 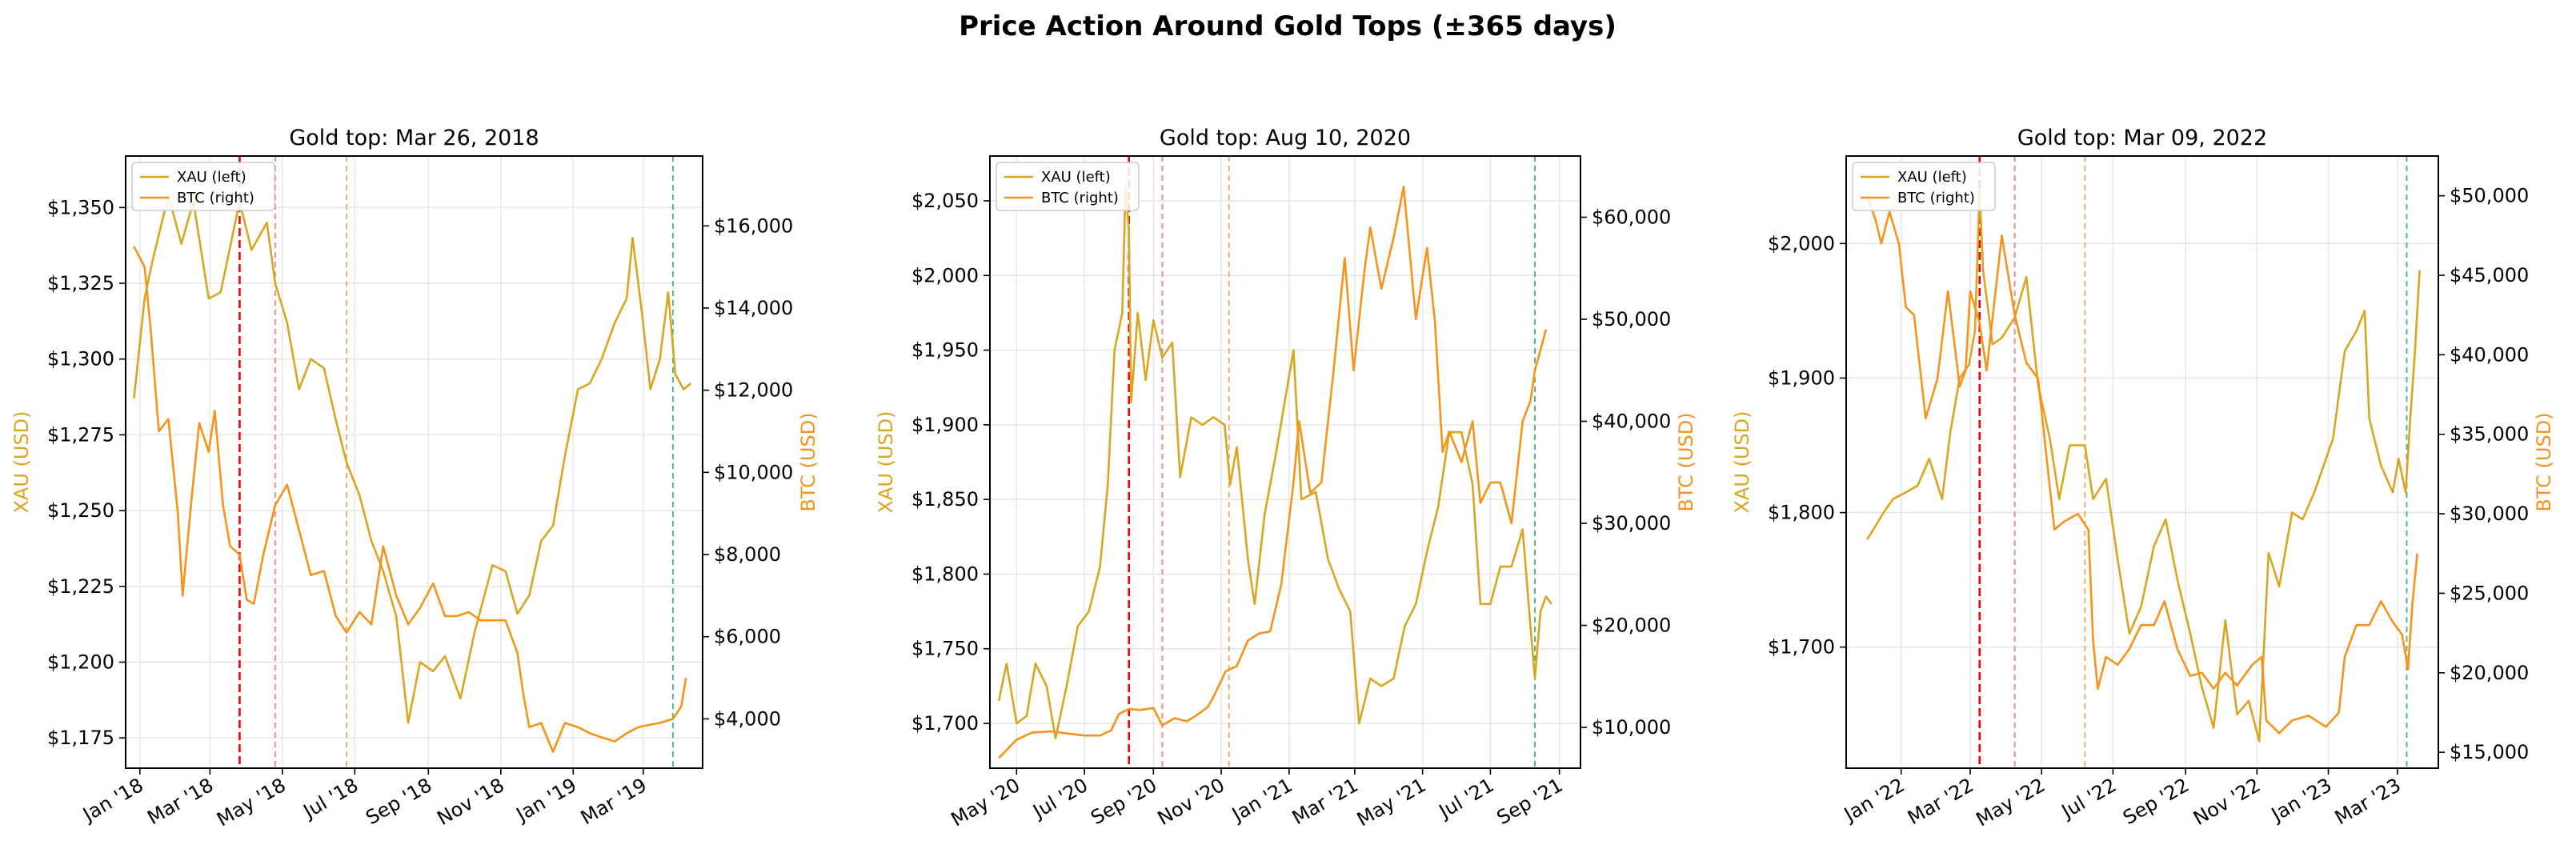 What do you see at coordinates (753, 226) in the screenshot?
I see `ytick-right-label: $16,000` at bounding box center [753, 226].